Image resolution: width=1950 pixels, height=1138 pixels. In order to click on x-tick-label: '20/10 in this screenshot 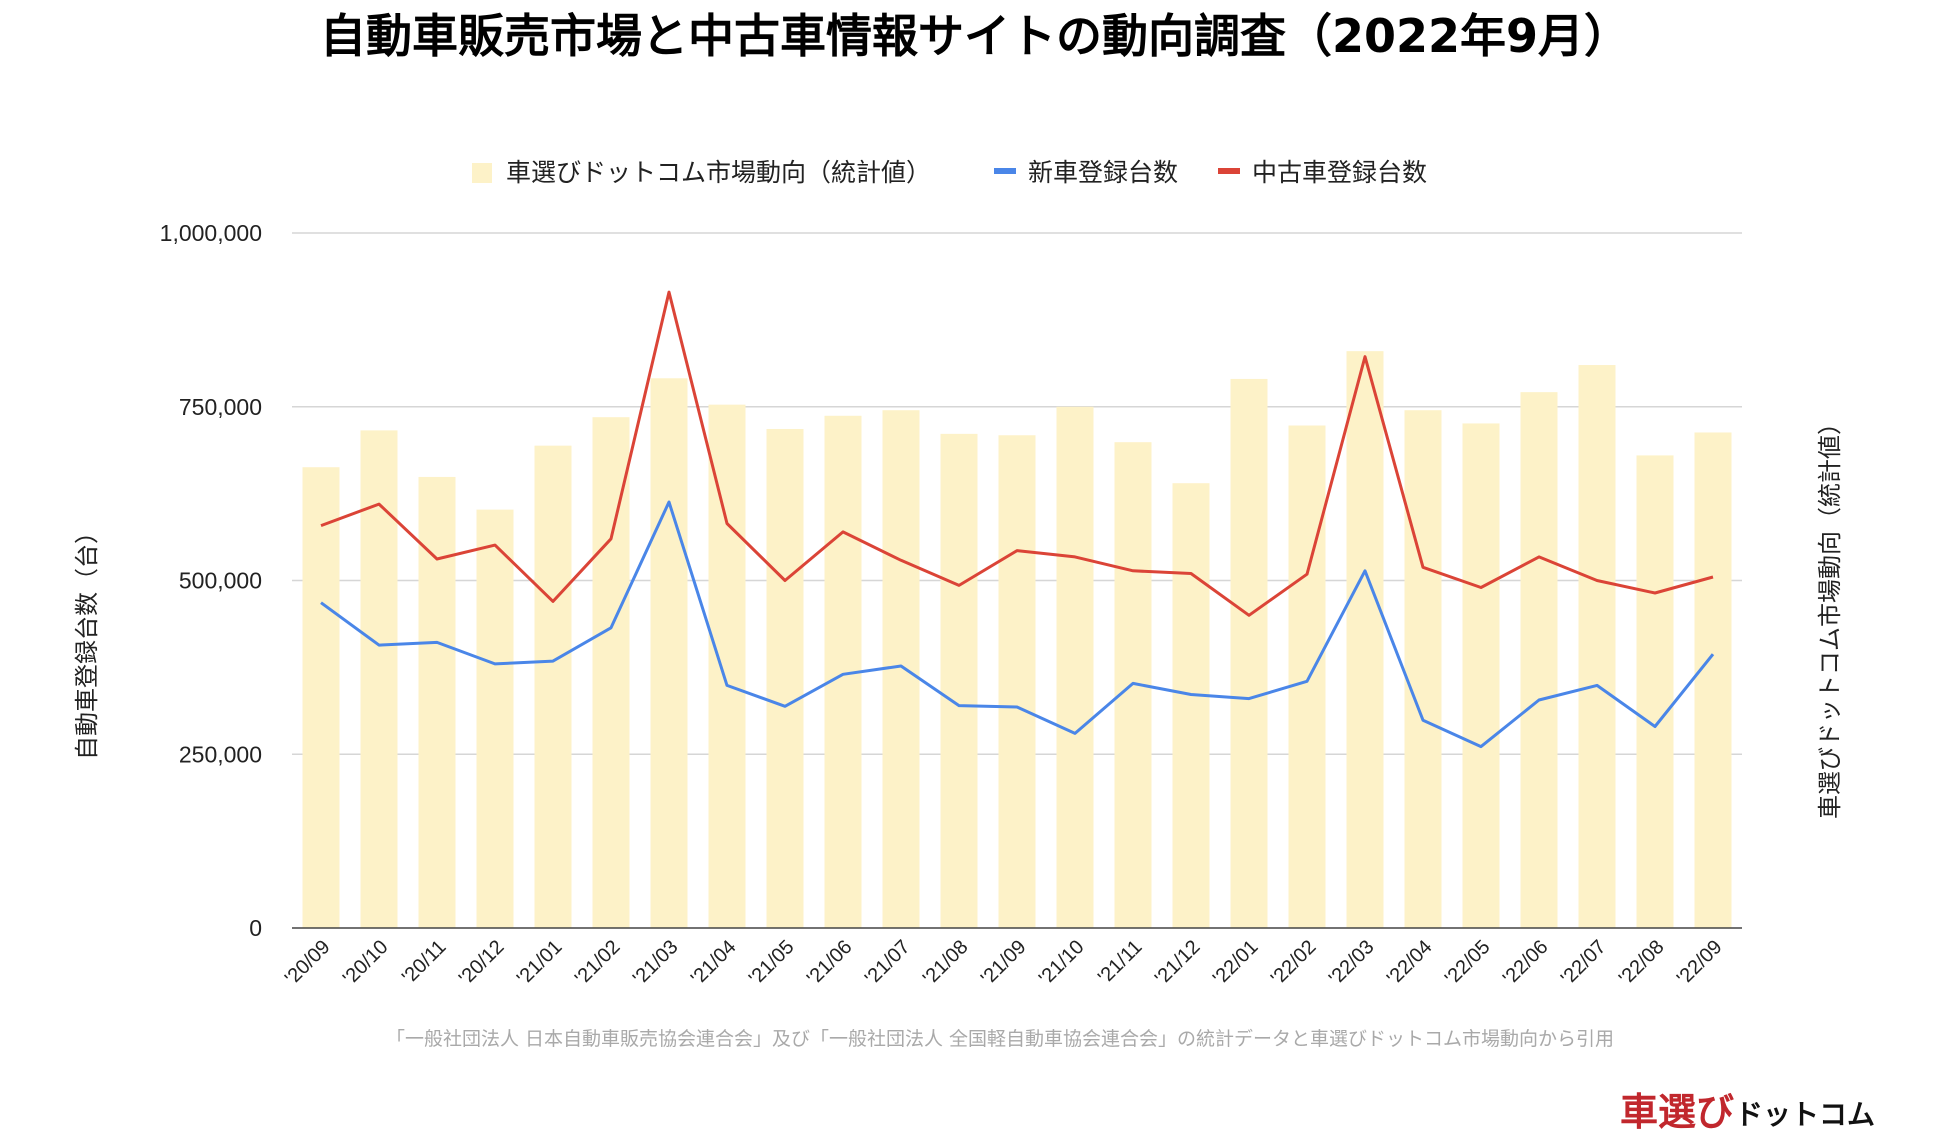, I will do `click(366, 963)`.